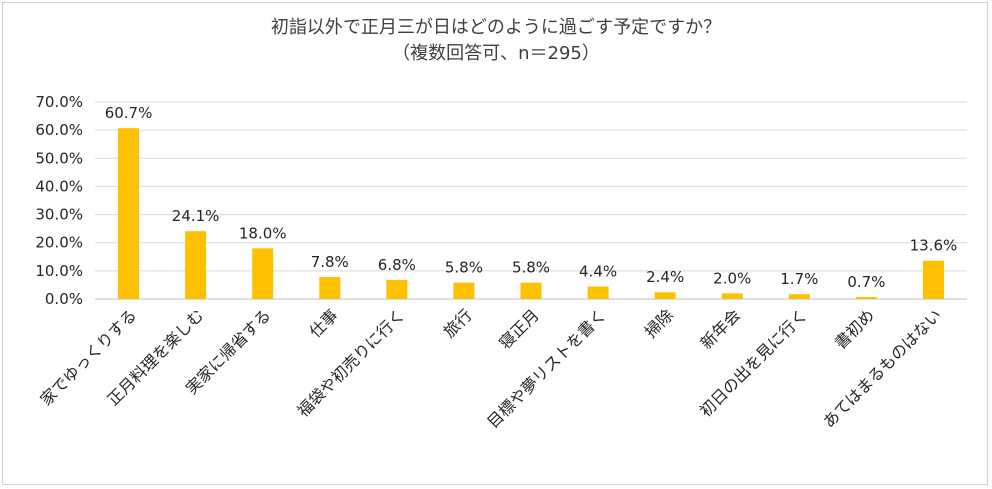  I want to click on x-tick-label: 寝正月, so click(518, 328).